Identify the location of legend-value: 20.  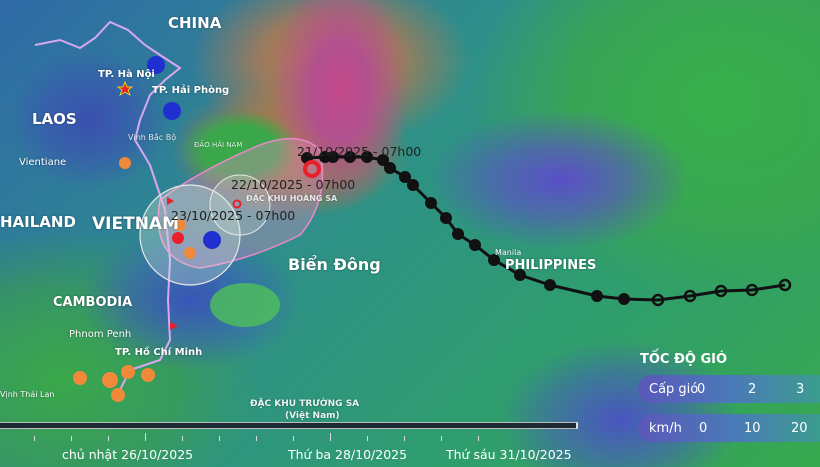
(799, 428).